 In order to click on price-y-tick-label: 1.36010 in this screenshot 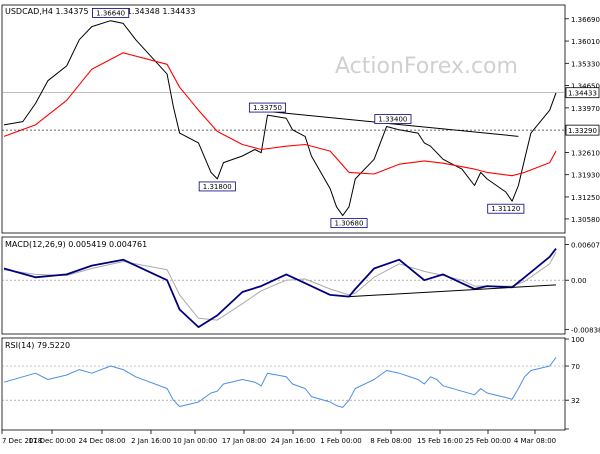, I will do `click(585, 42)`.